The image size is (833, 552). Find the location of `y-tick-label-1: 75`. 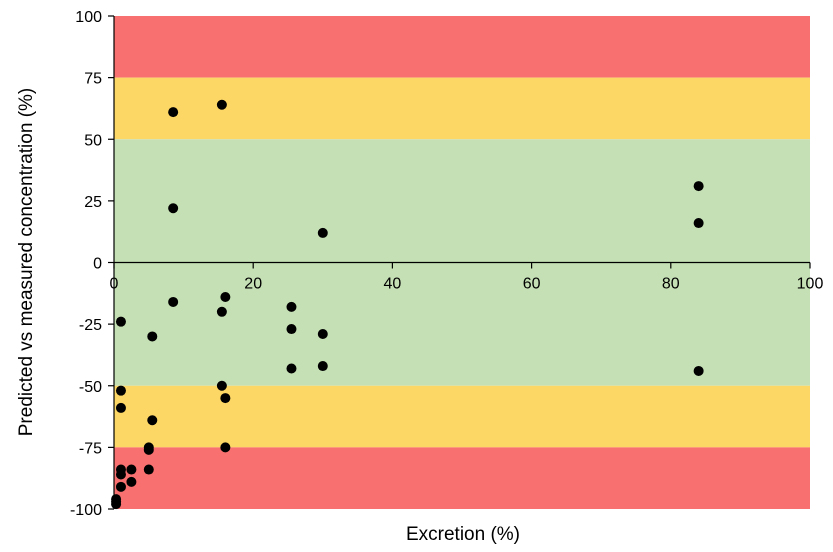

y-tick-label-1: 75 is located at coordinates (93, 79).